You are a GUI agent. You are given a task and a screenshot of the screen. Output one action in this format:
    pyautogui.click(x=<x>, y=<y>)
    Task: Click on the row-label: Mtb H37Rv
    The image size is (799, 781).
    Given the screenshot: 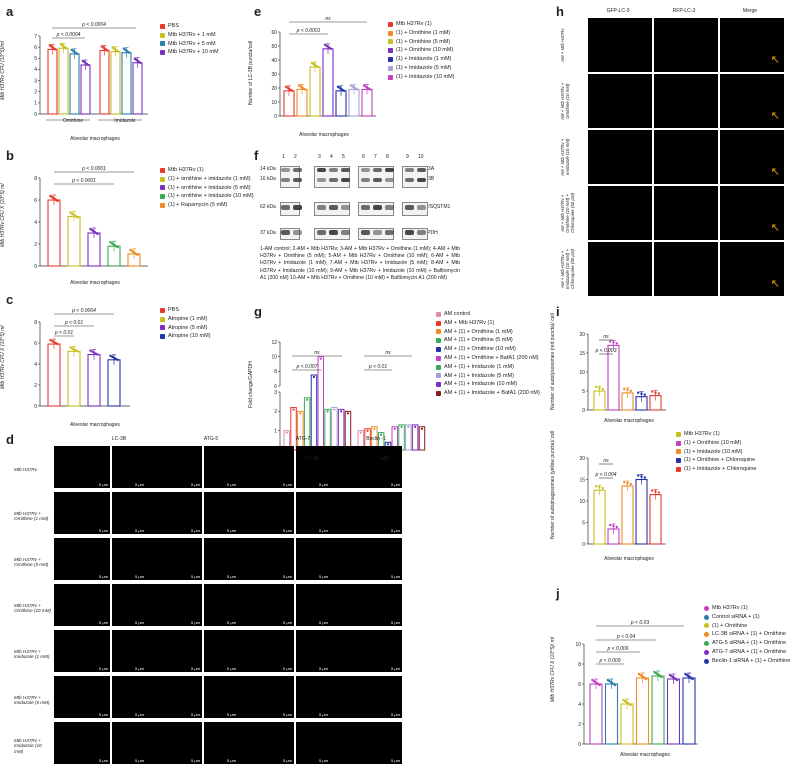 What is the action you would take?
    pyautogui.click(x=25, y=470)
    